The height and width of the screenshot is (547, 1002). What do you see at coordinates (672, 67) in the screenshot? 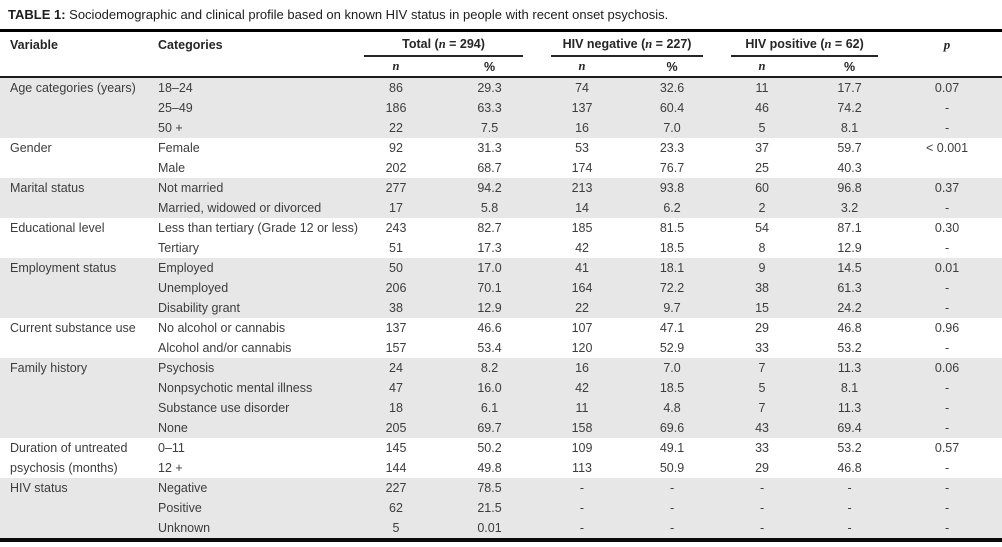
I see `subheader-negative-pct: %` at bounding box center [672, 67].